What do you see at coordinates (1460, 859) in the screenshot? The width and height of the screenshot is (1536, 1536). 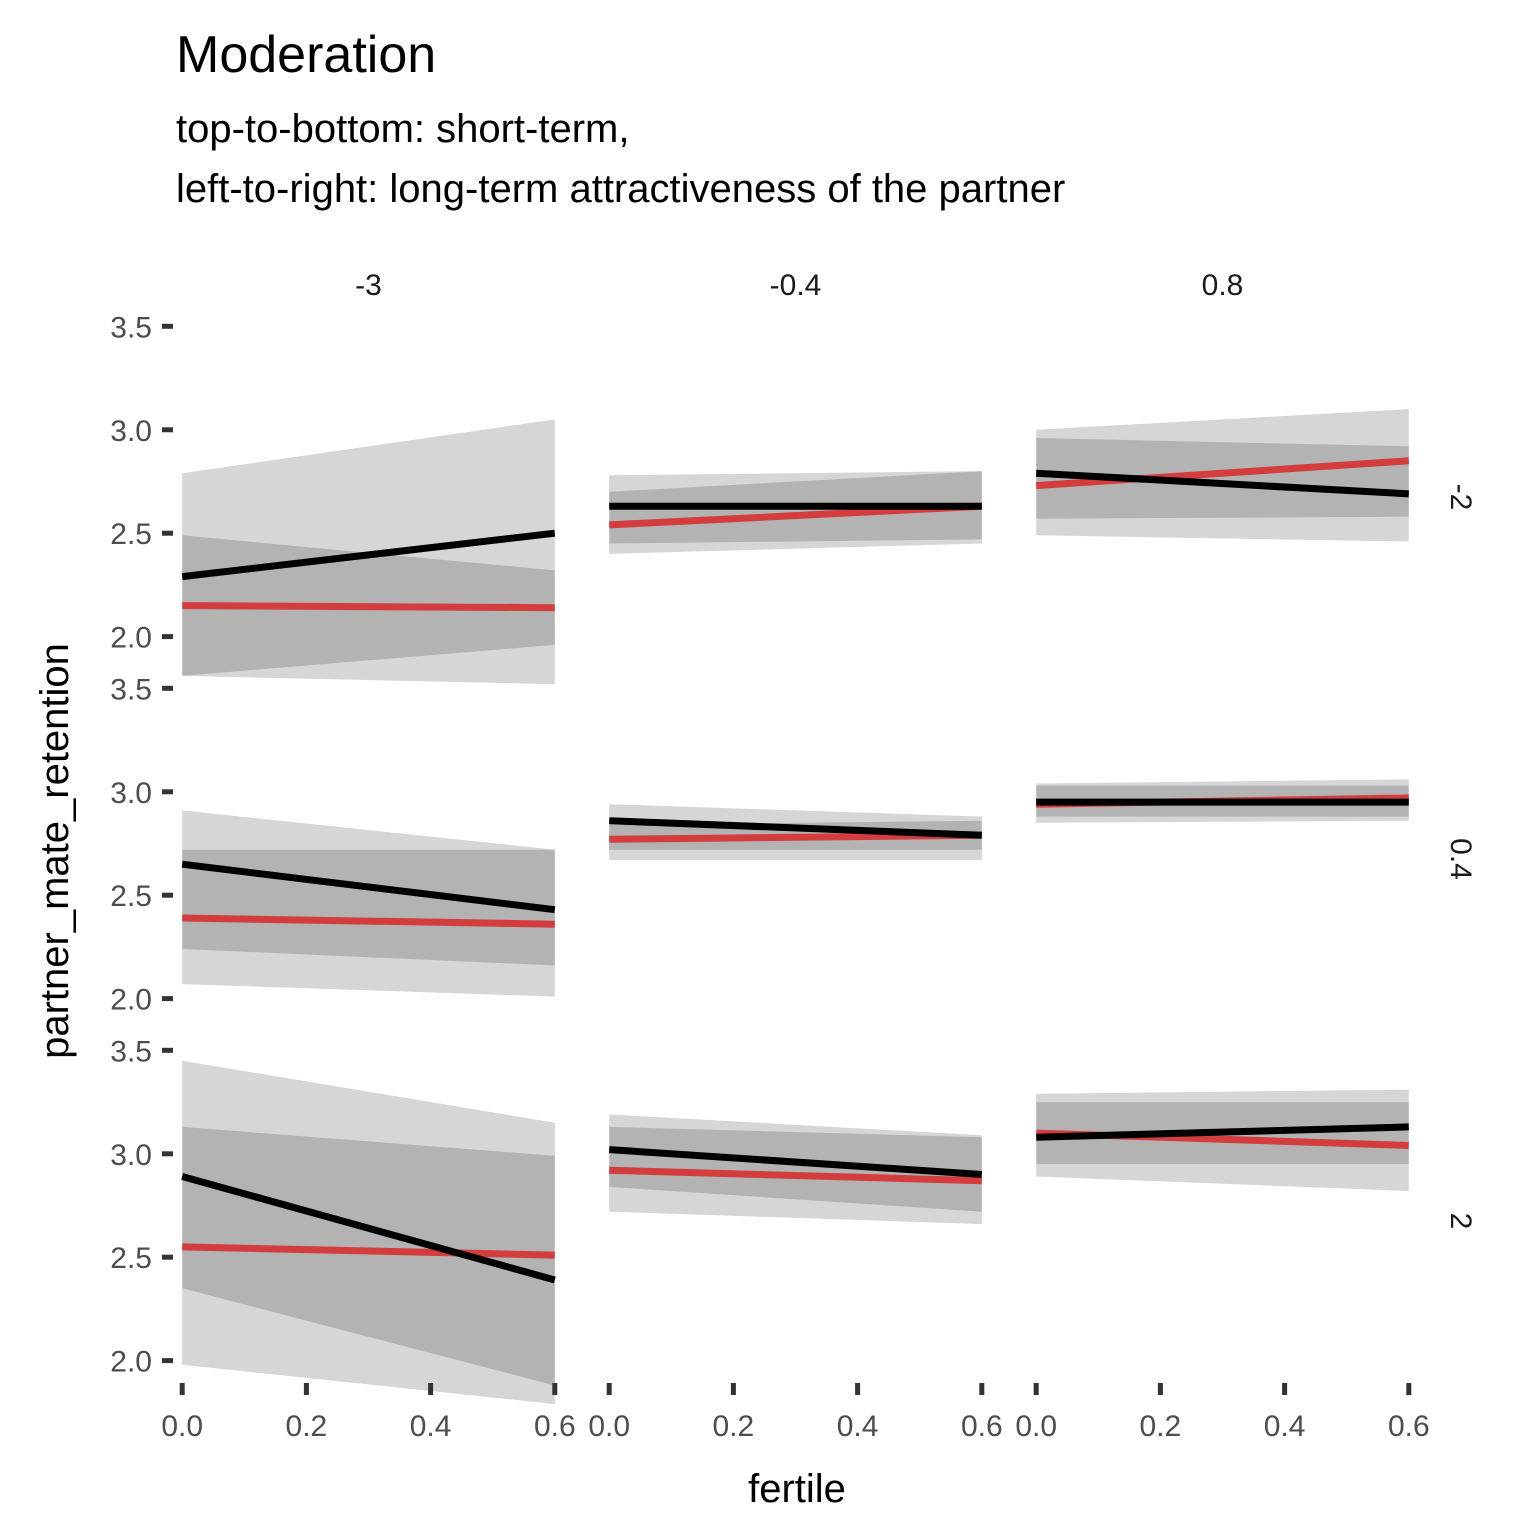 I see `row-strip-label: 0.4` at bounding box center [1460, 859].